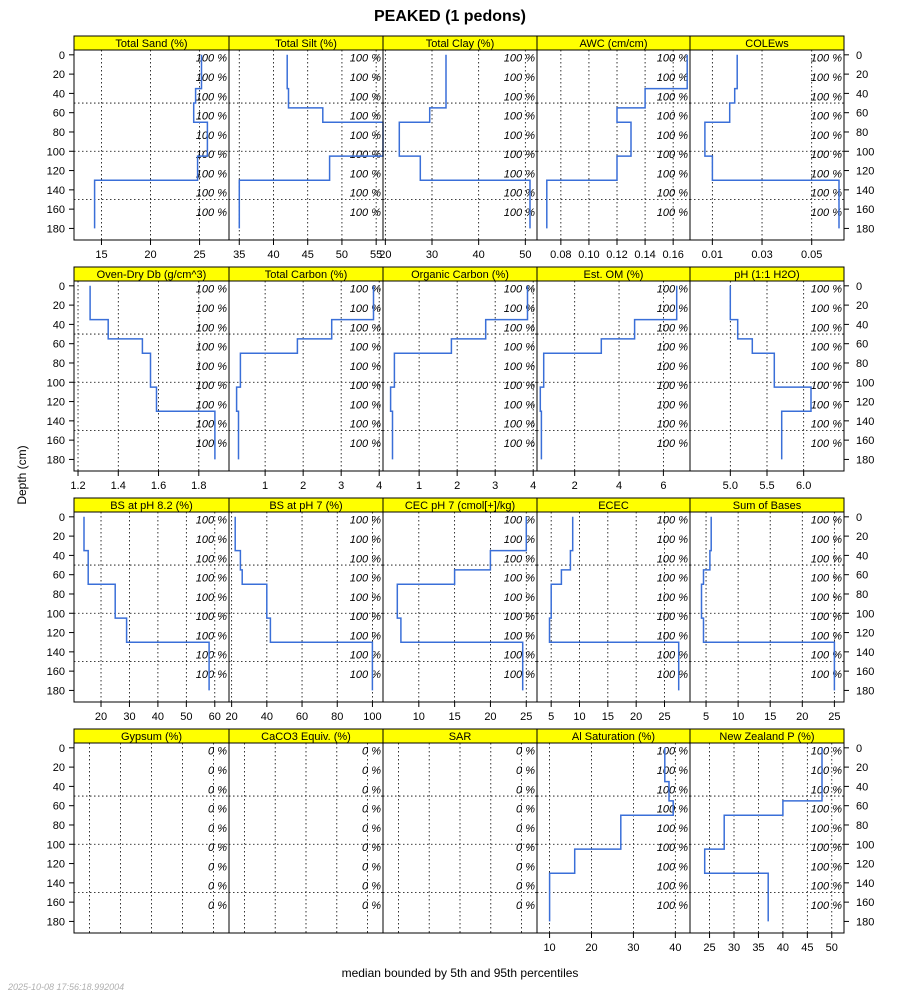 The width and height of the screenshot is (900, 1000). What do you see at coordinates (803, 486) in the screenshot?
I see `x-tick-label: 6.0` at bounding box center [803, 486].